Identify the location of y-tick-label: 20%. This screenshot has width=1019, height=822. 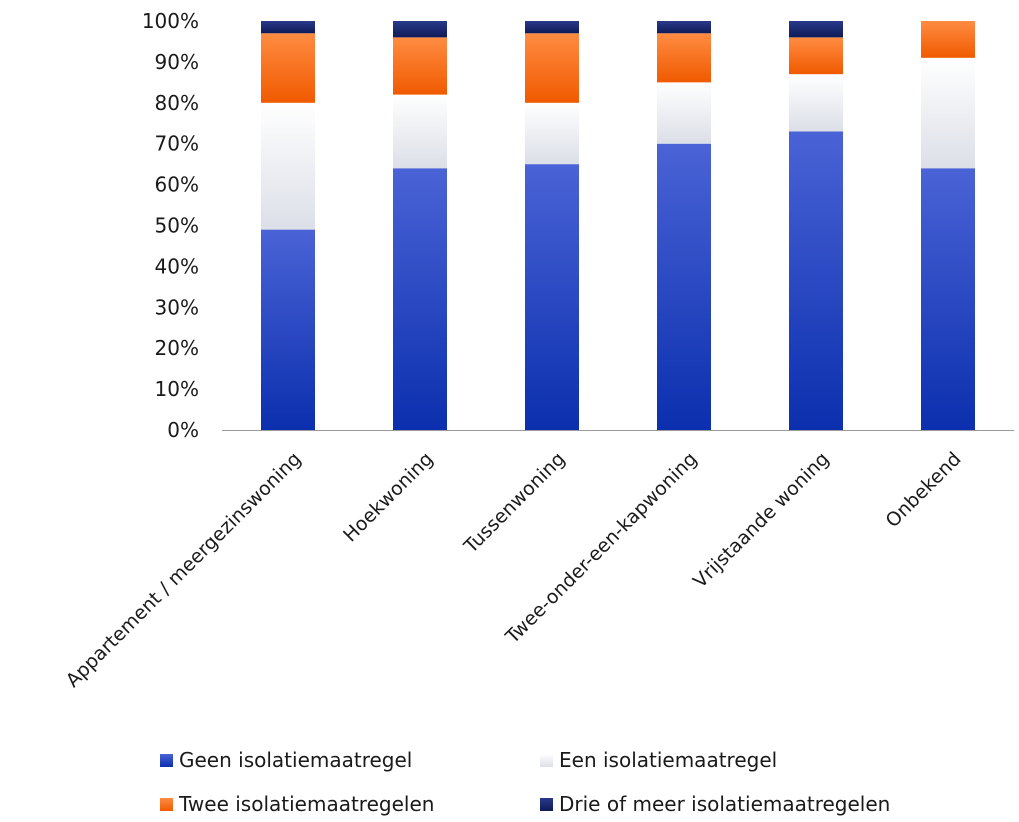
(177, 348).